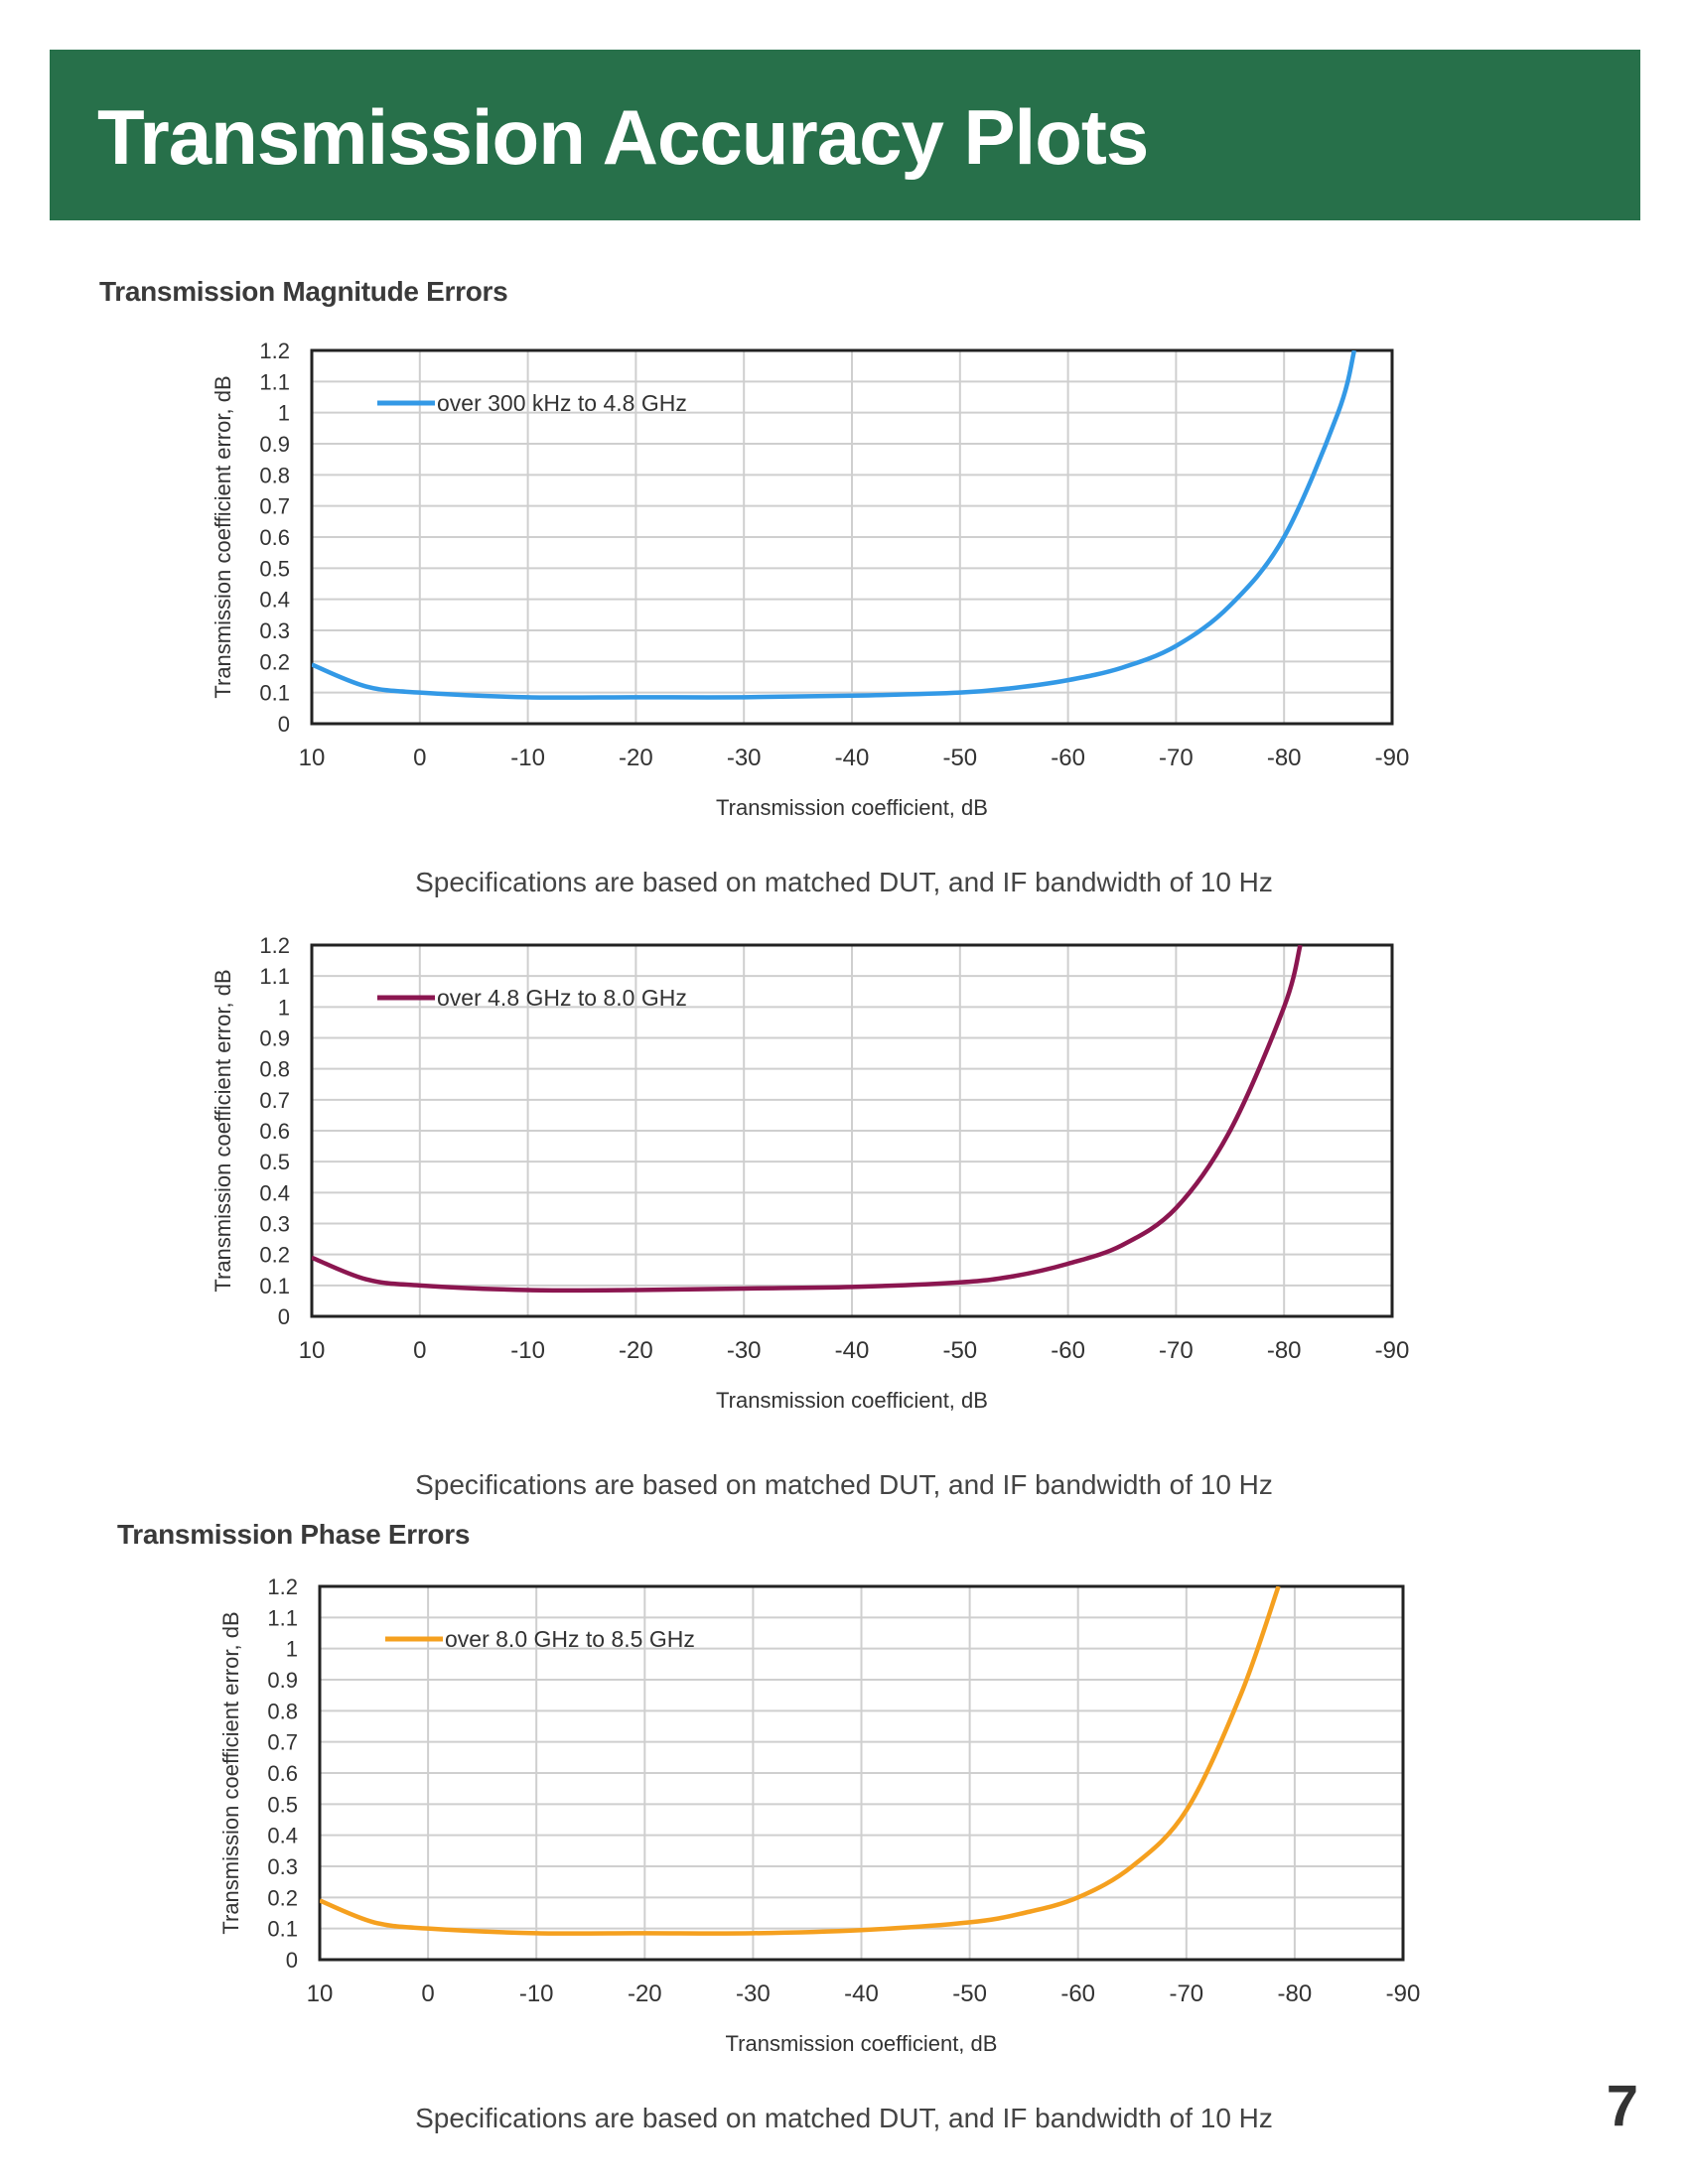 The image size is (1688, 2184). What do you see at coordinates (562, 403) in the screenshot?
I see `legend-label: over 300 kHz to 4.8 GHz` at bounding box center [562, 403].